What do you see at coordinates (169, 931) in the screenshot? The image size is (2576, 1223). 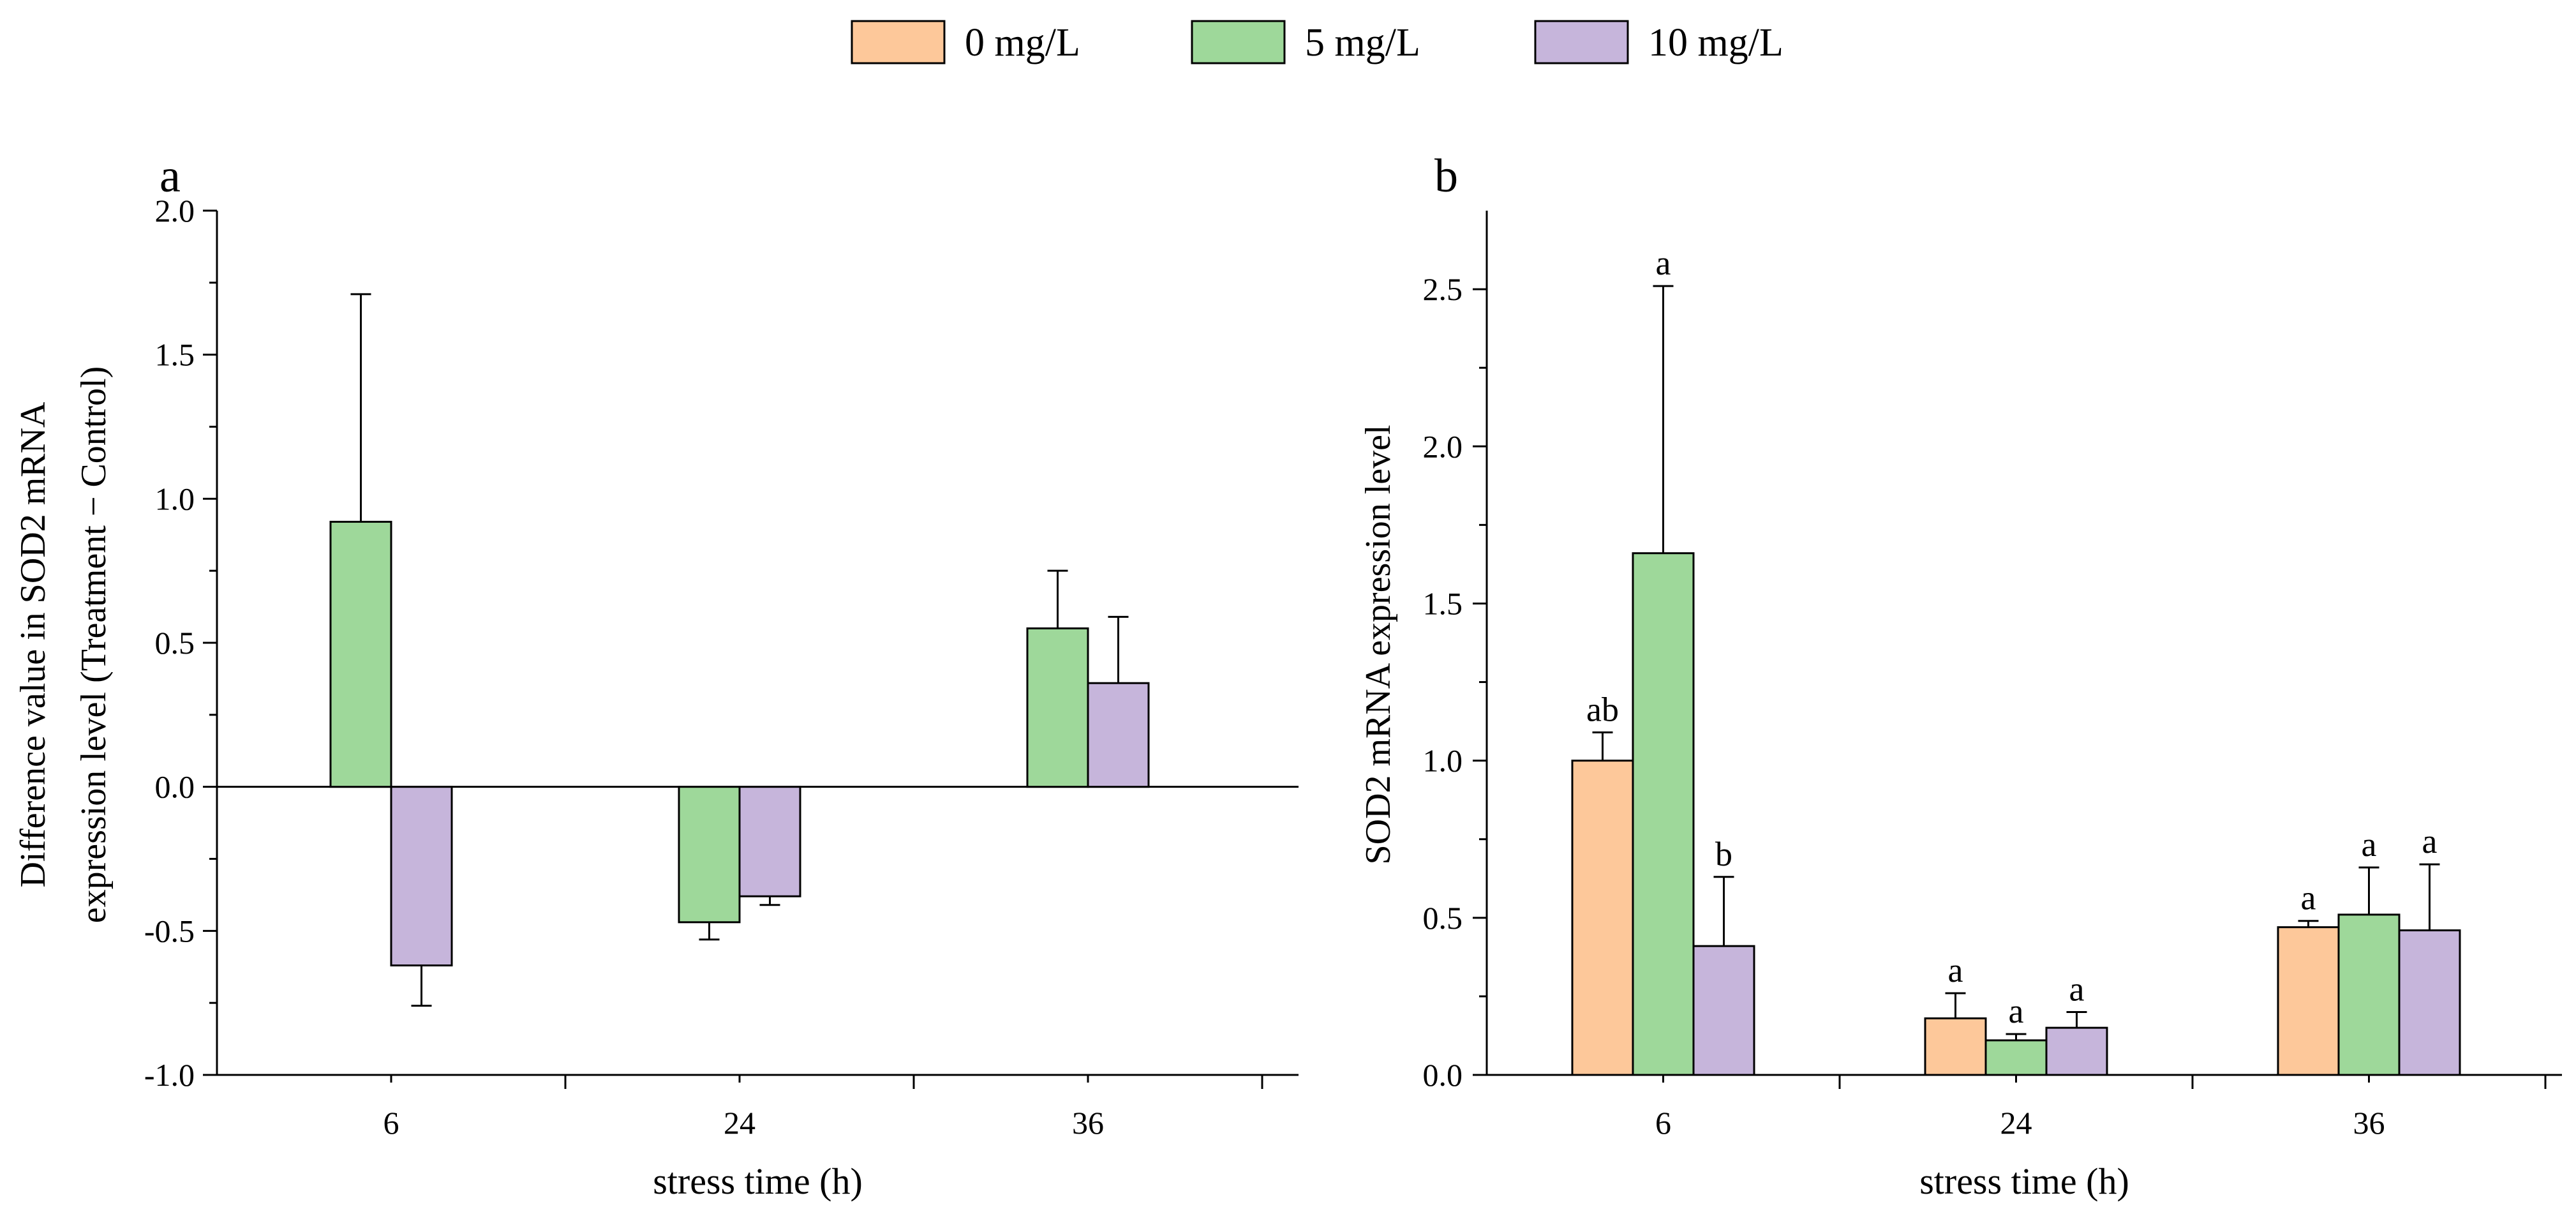 I see `y-tick-label: -0.5` at bounding box center [169, 931].